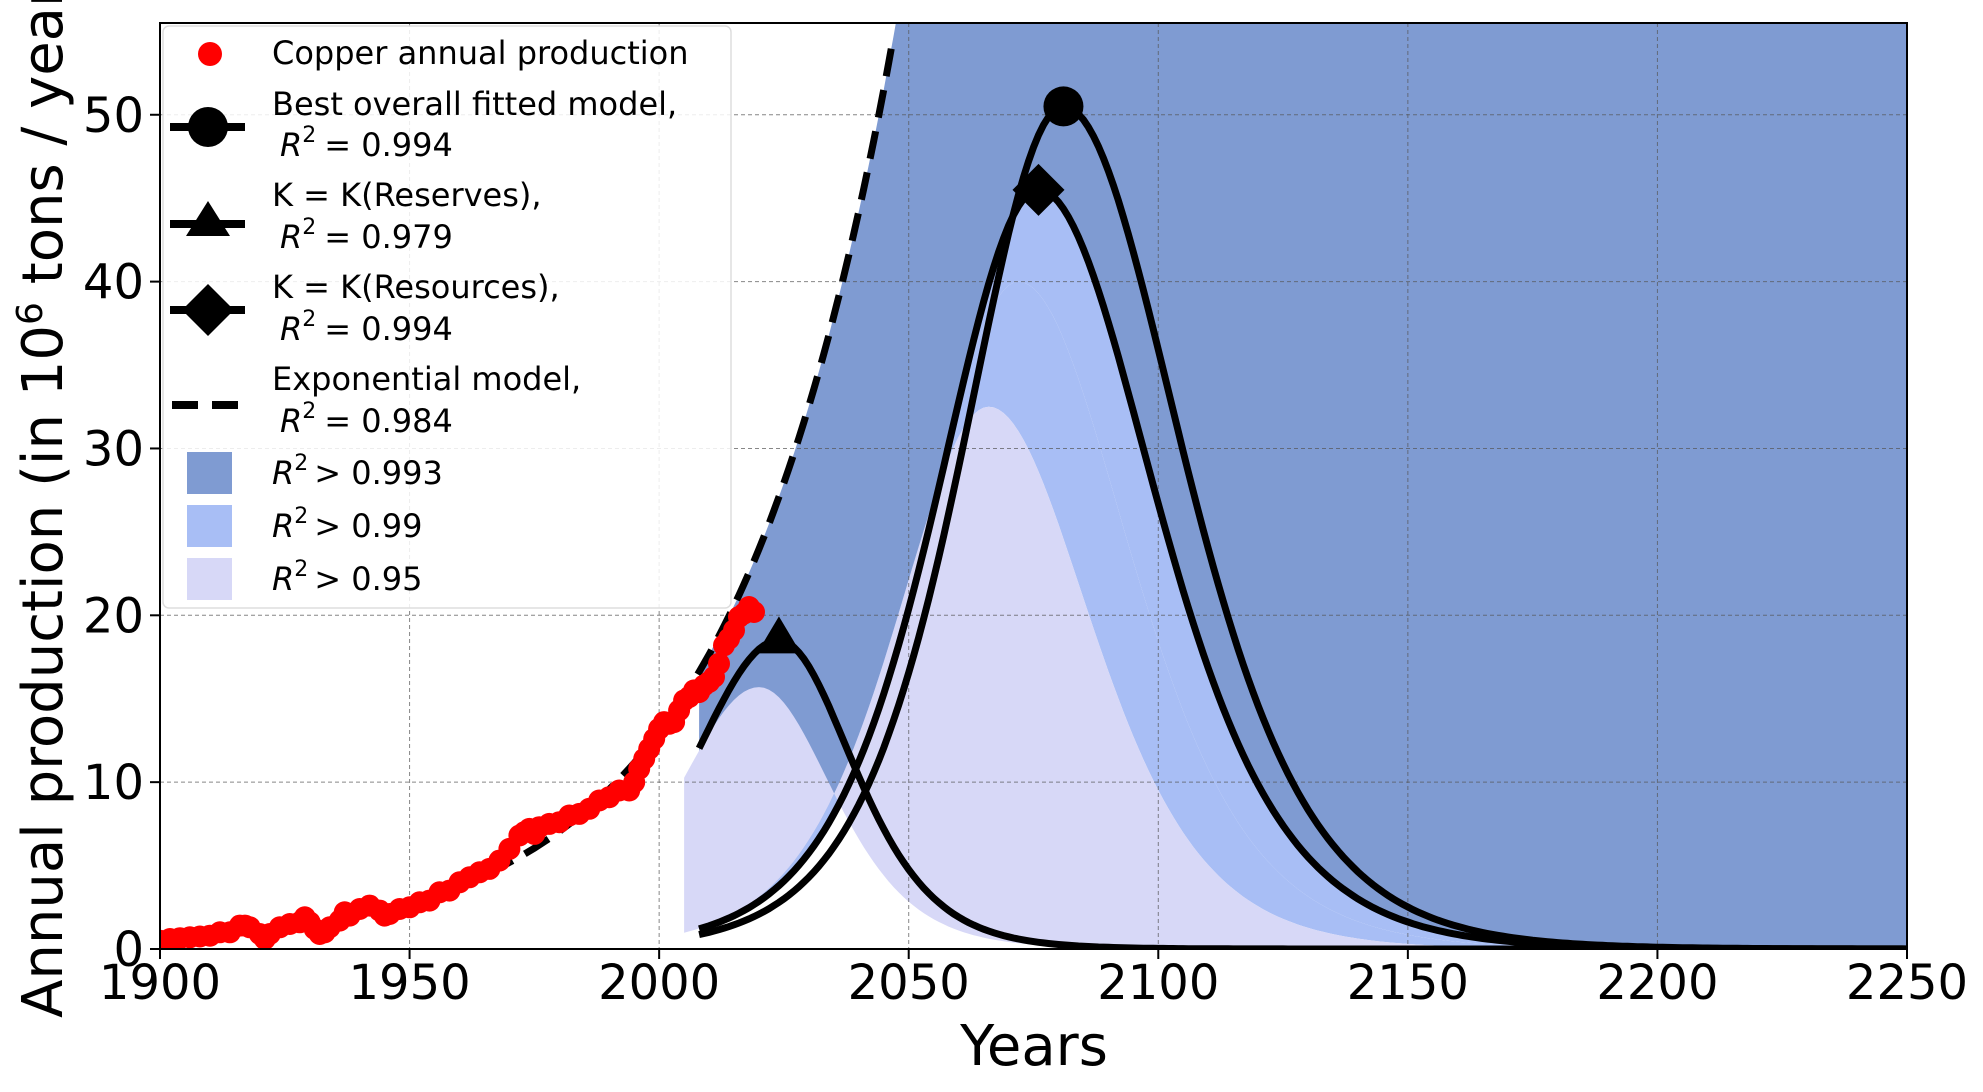  I want to click on x-tick-label-1950: 1950, so click(409, 983).